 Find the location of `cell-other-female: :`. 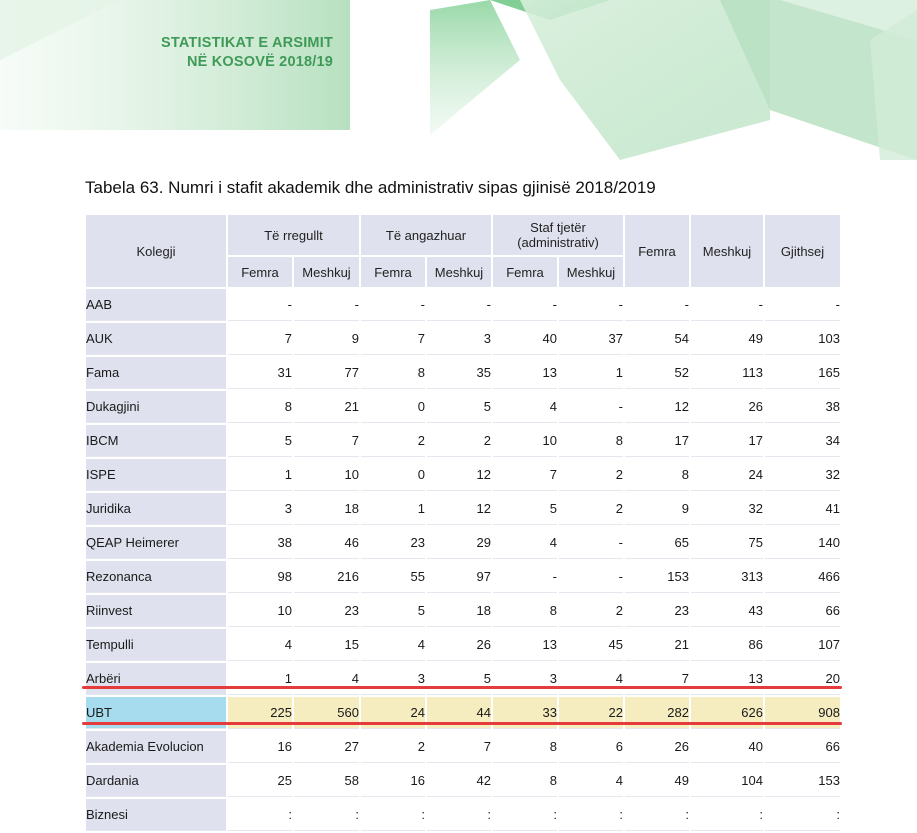

cell-other-female: : is located at coordinates (525, 815).